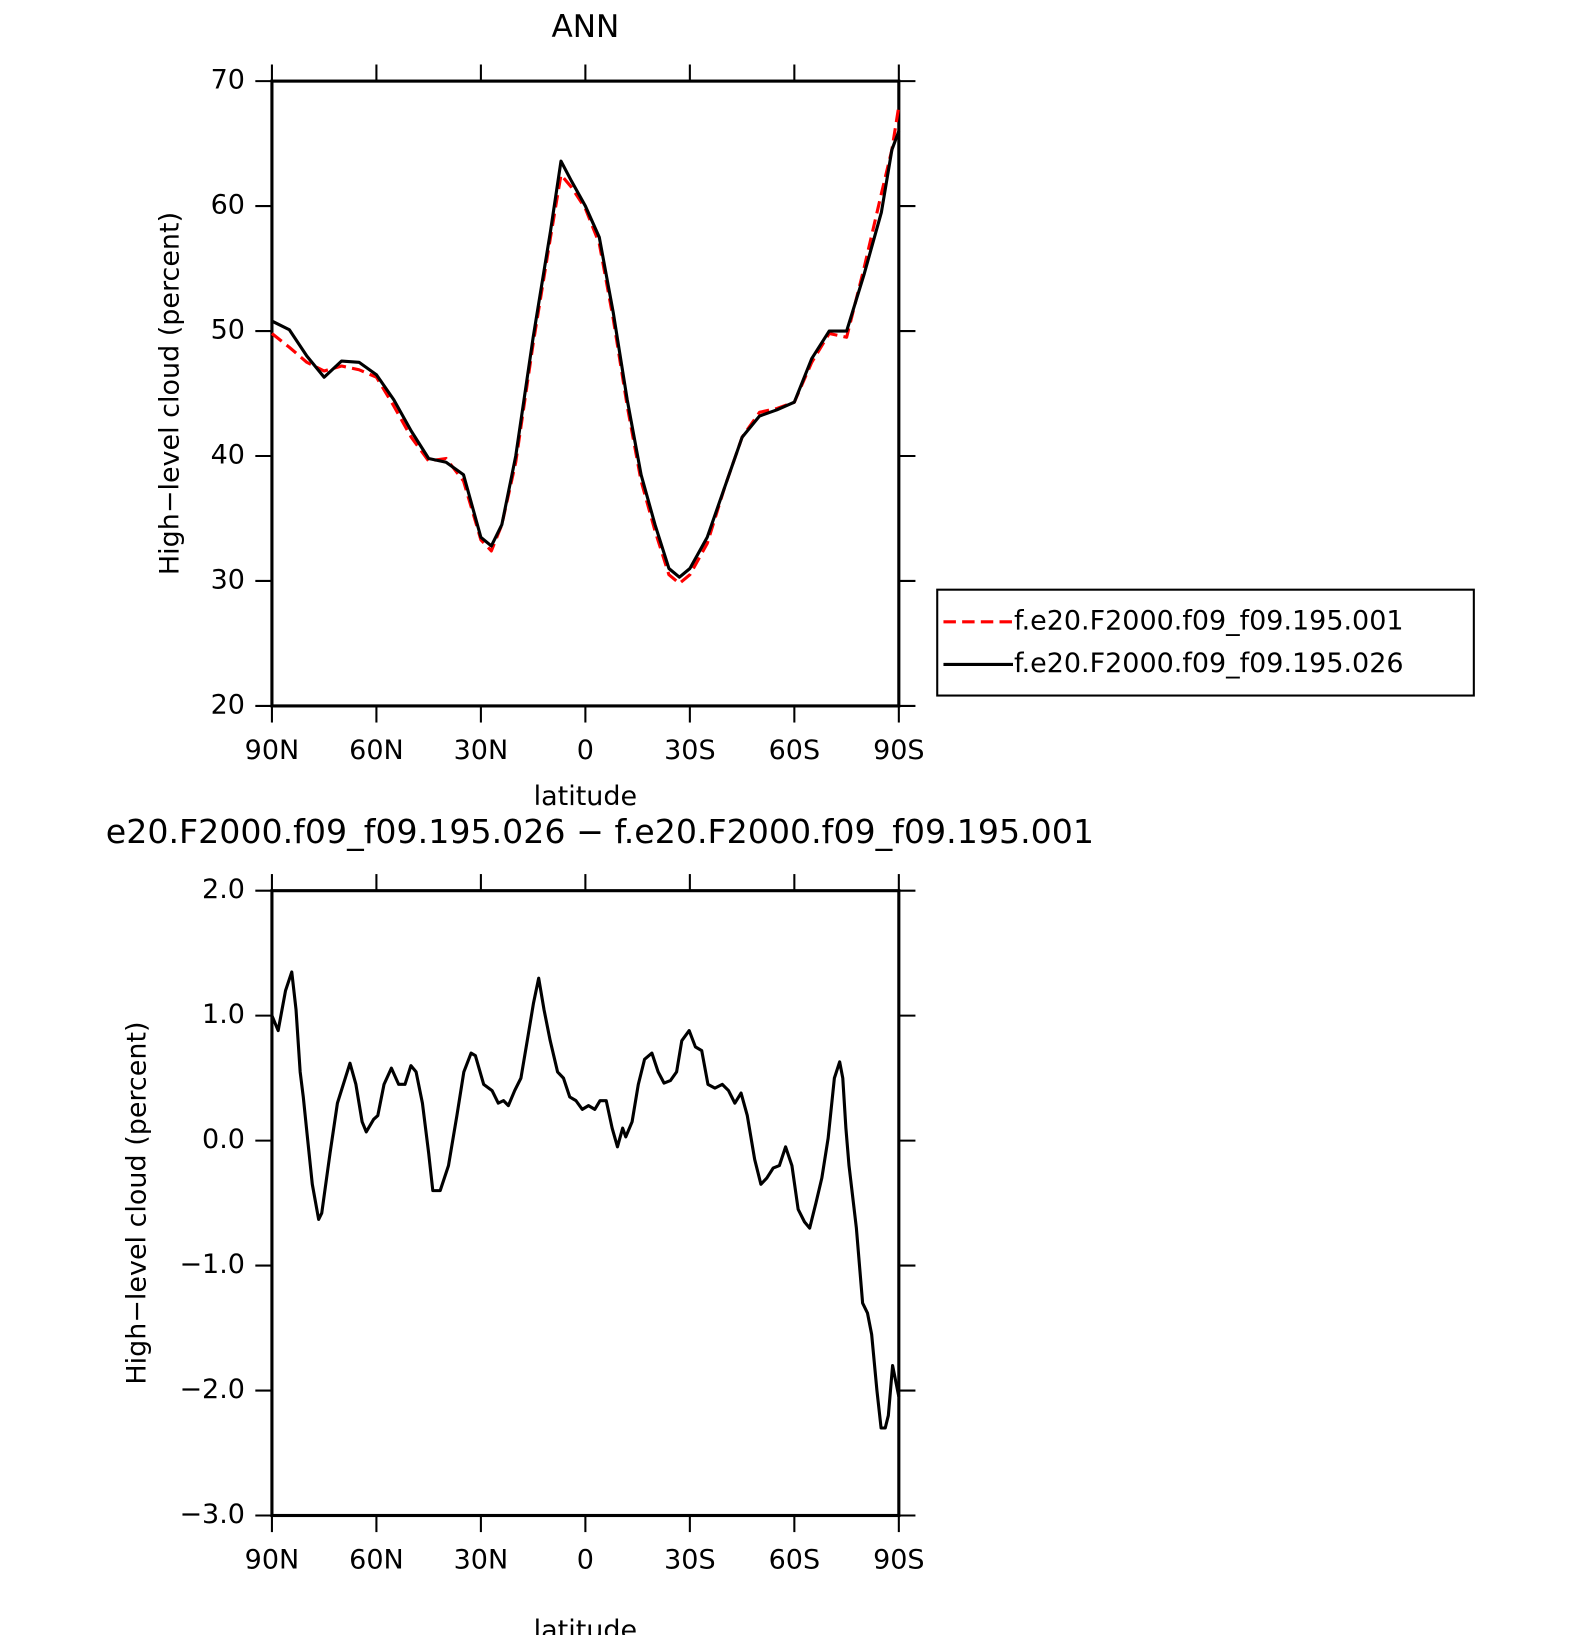  What do you see at coordinates (1209, 663) in the screenshot?
I see `legend-label: f.e20.F2000.f09_f09.195.026` at bounding box center [1209, 663].